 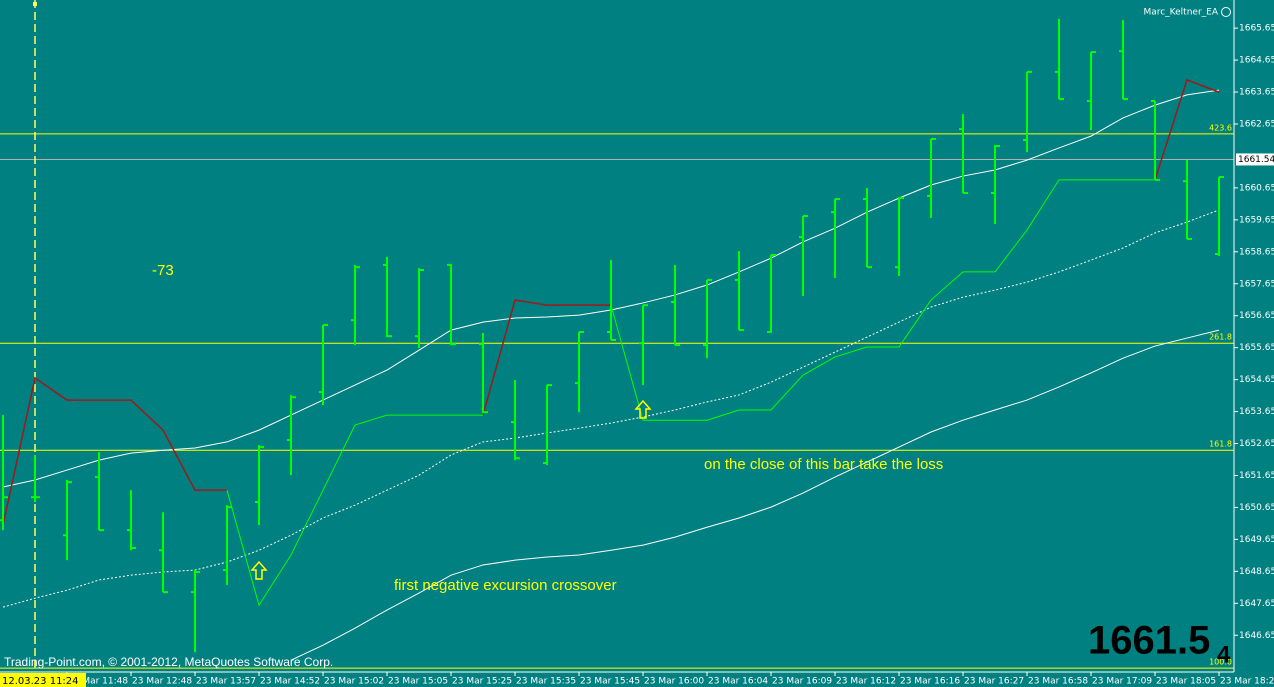 What do you see at coordinates (674, 682) in the screenshot?
I see `x-tick-label: 23 Mar 16:00` at bounding box center [674, 682].